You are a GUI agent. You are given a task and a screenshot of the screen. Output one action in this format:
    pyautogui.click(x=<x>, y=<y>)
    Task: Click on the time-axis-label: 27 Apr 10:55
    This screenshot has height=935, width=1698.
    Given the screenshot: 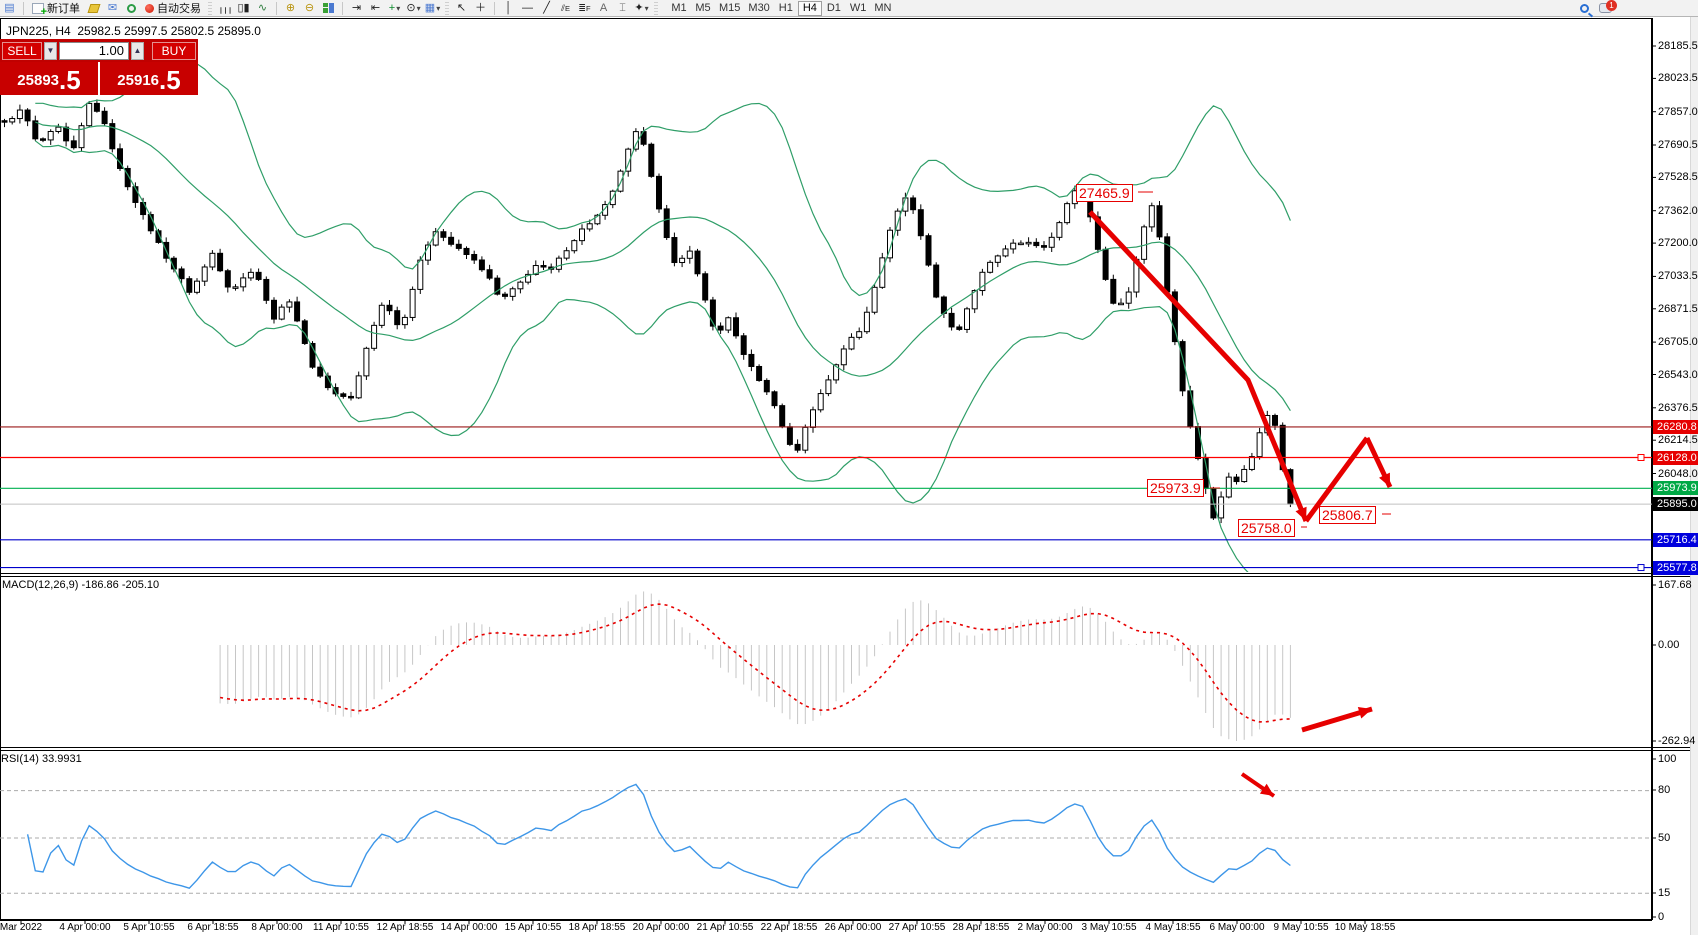 What is the action you would take?
    pyautogui.click(x=917, y=927)
    